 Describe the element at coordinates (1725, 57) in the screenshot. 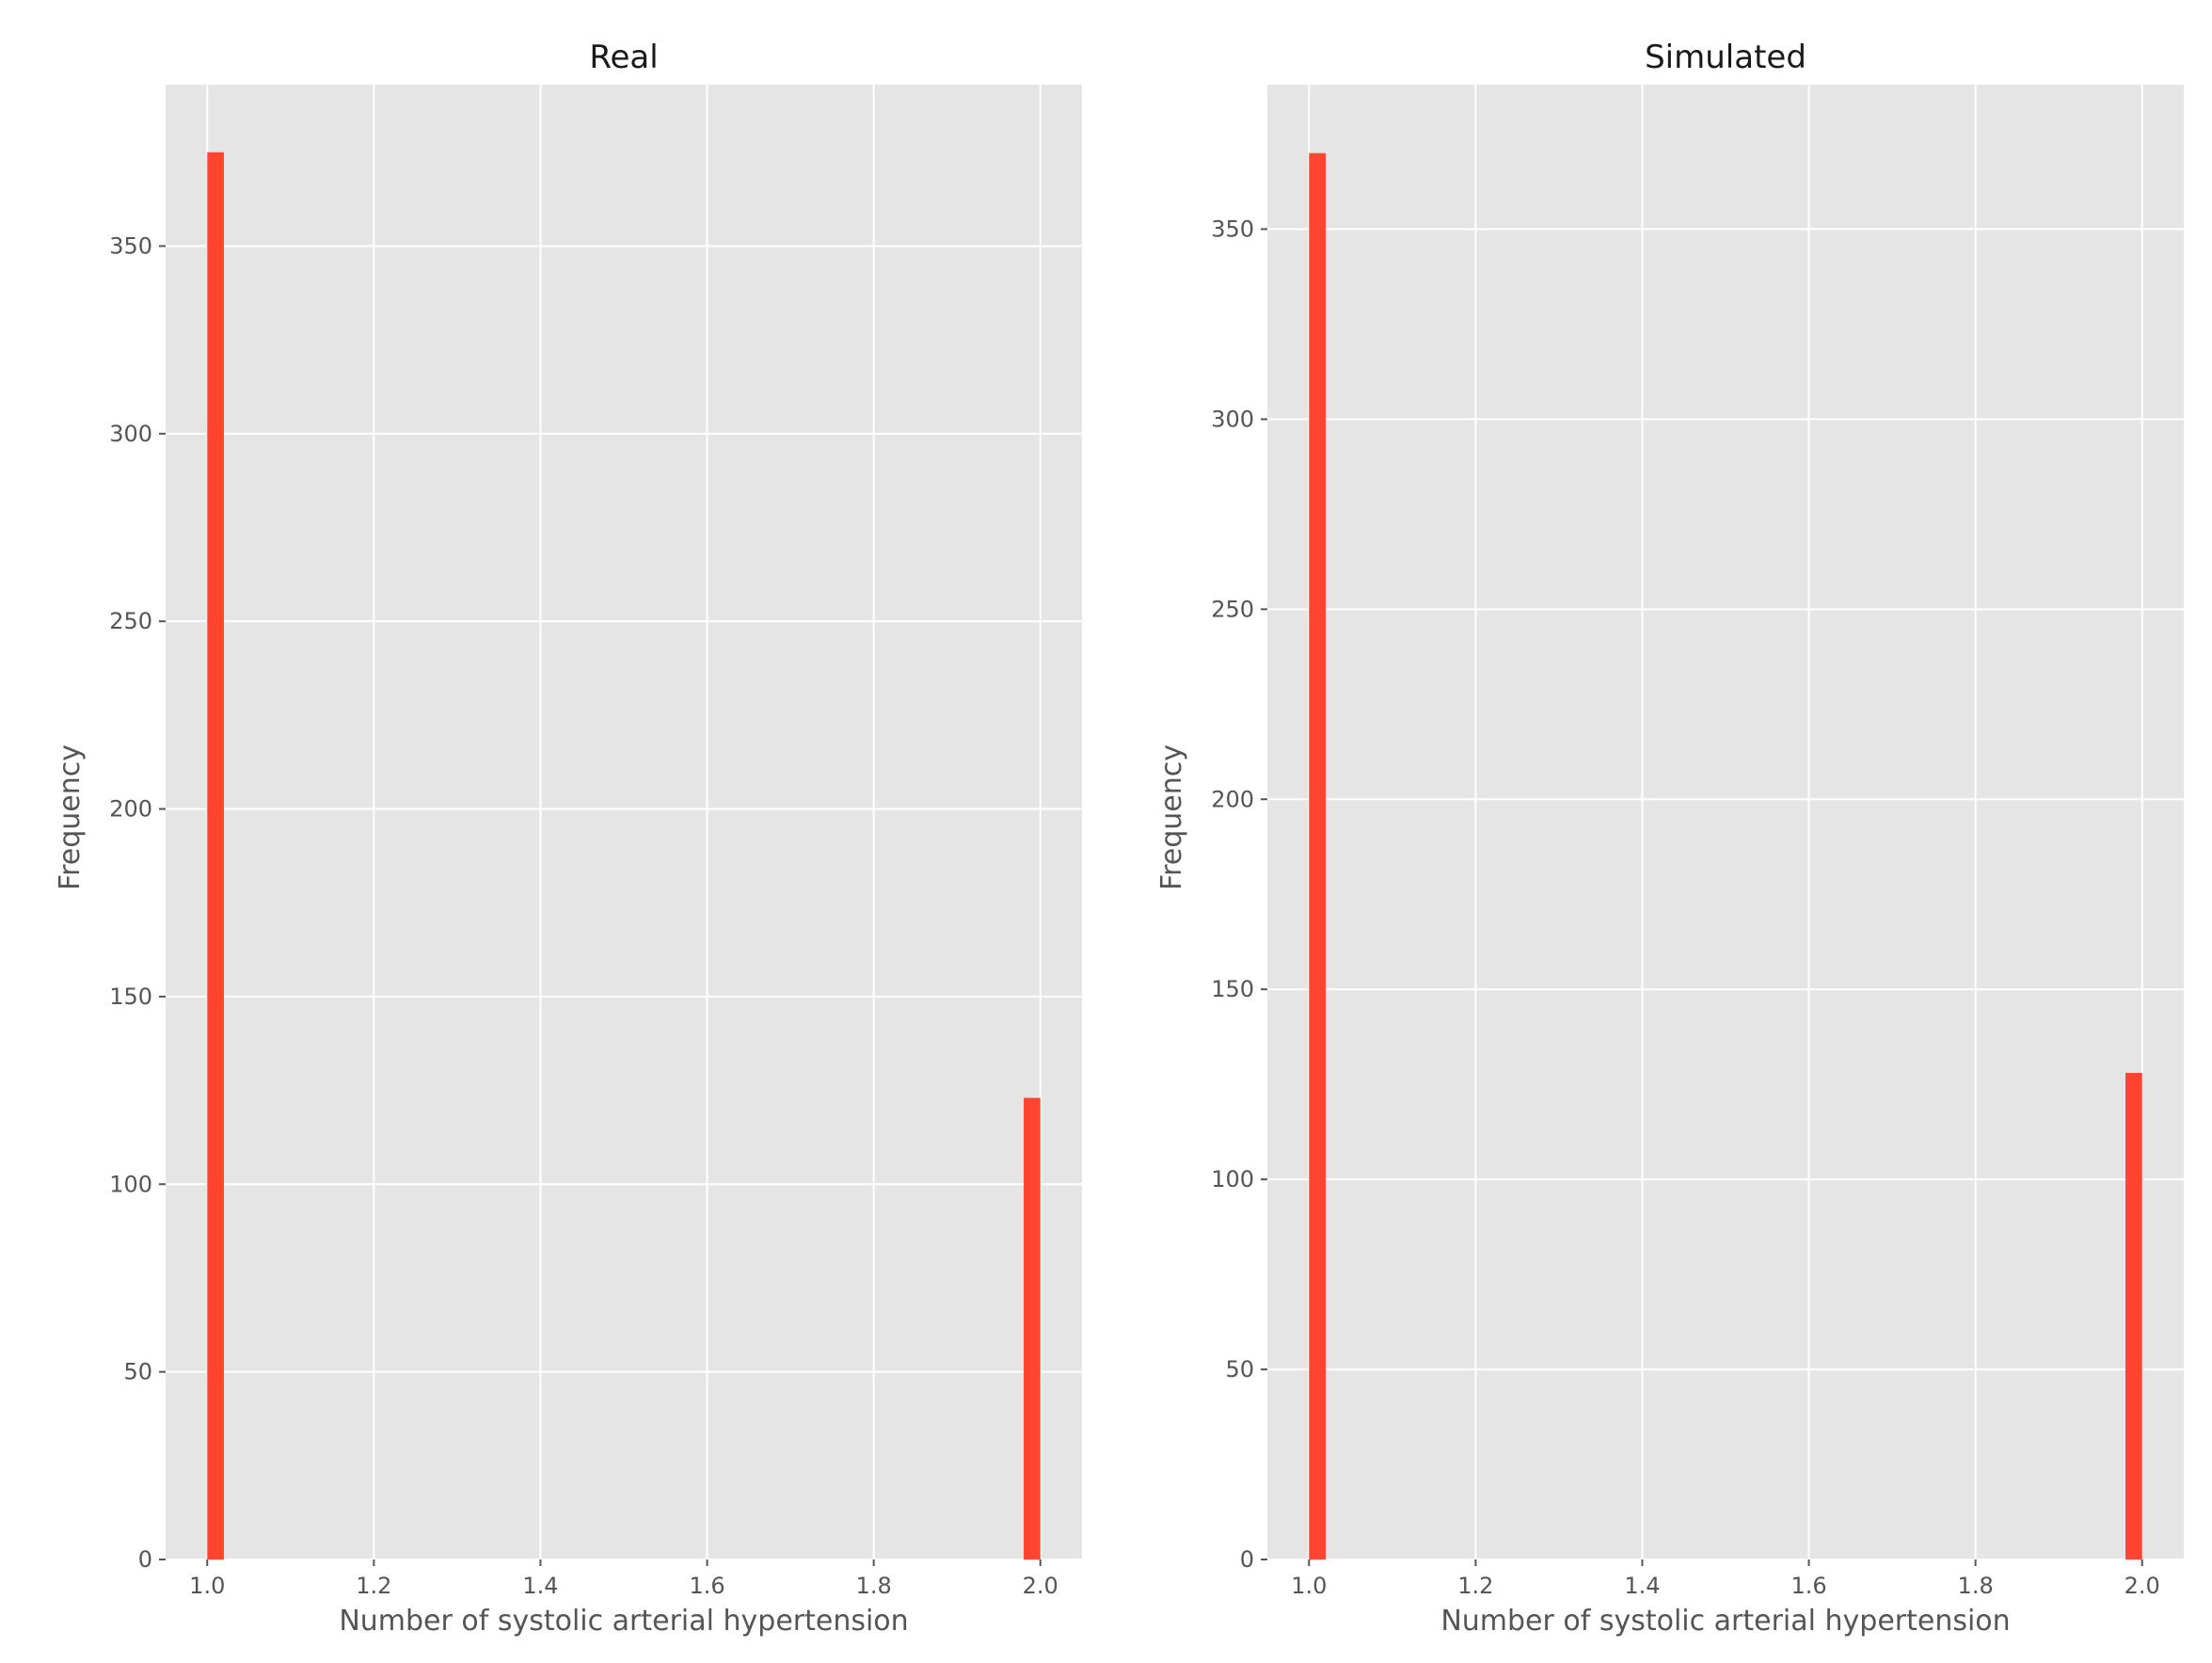

I see `chart-title: Simulated` at that location.